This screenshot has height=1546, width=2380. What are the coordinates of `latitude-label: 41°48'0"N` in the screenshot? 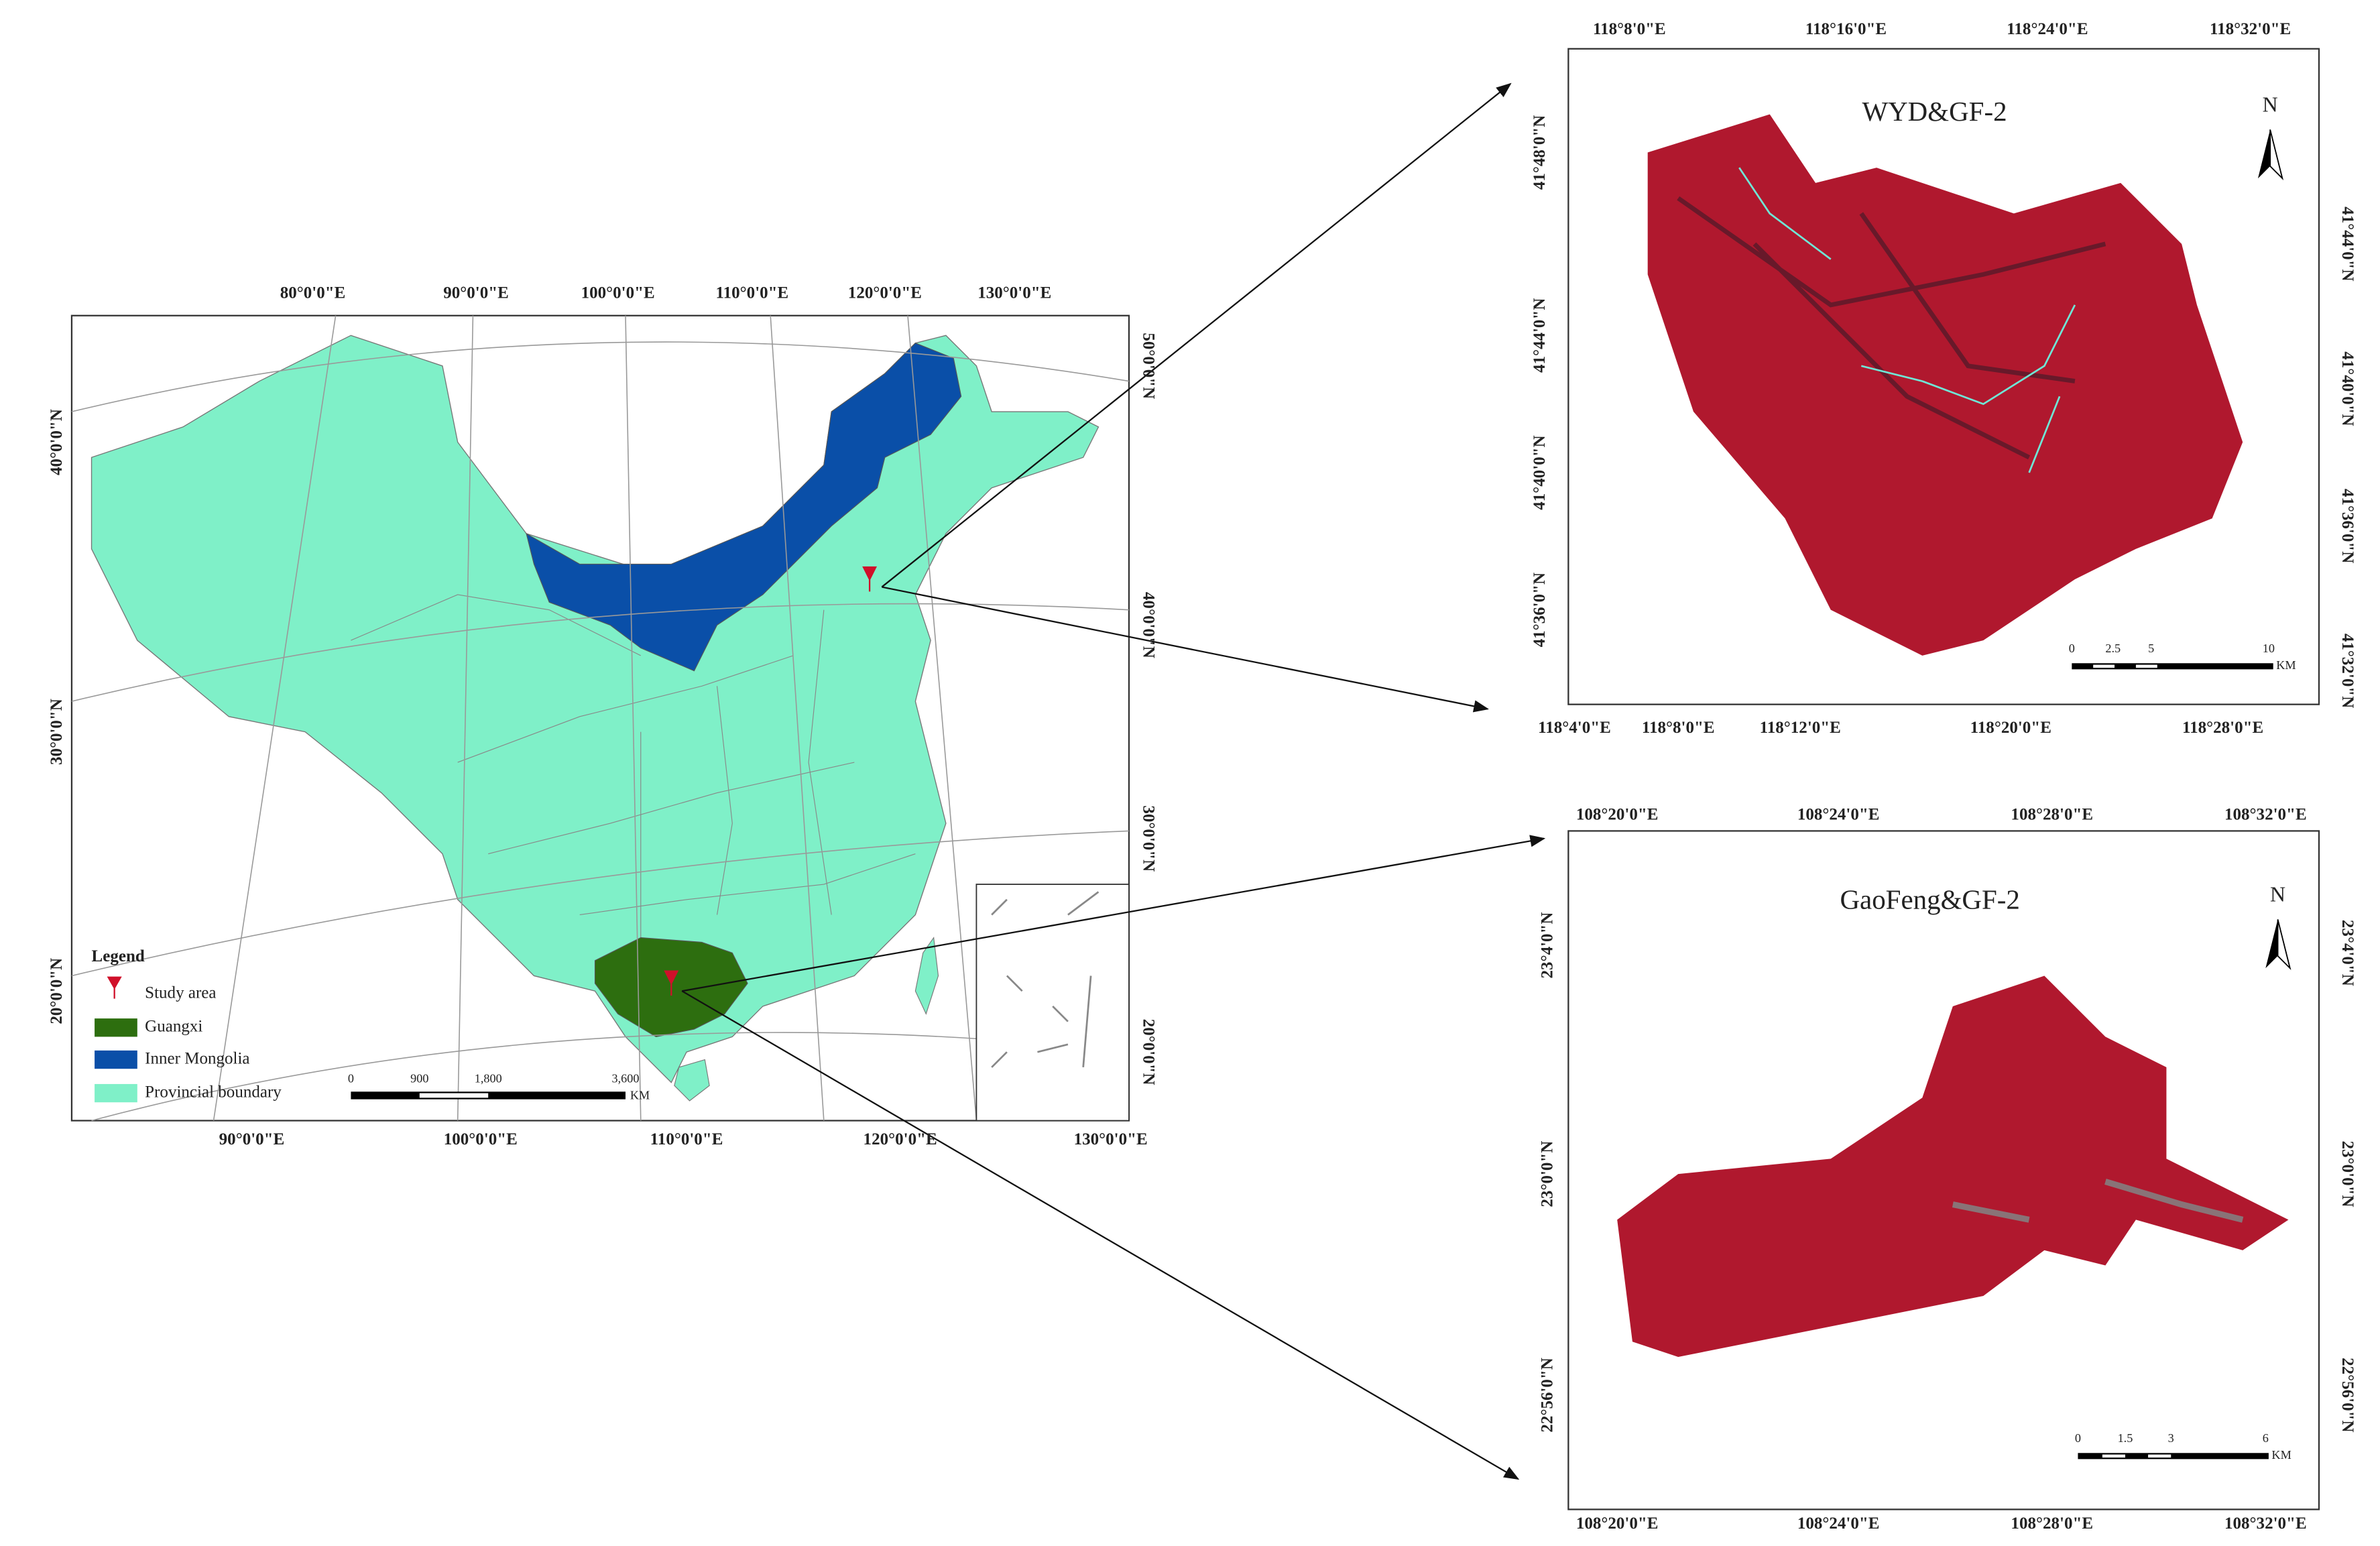 It's located at (1540, 152).